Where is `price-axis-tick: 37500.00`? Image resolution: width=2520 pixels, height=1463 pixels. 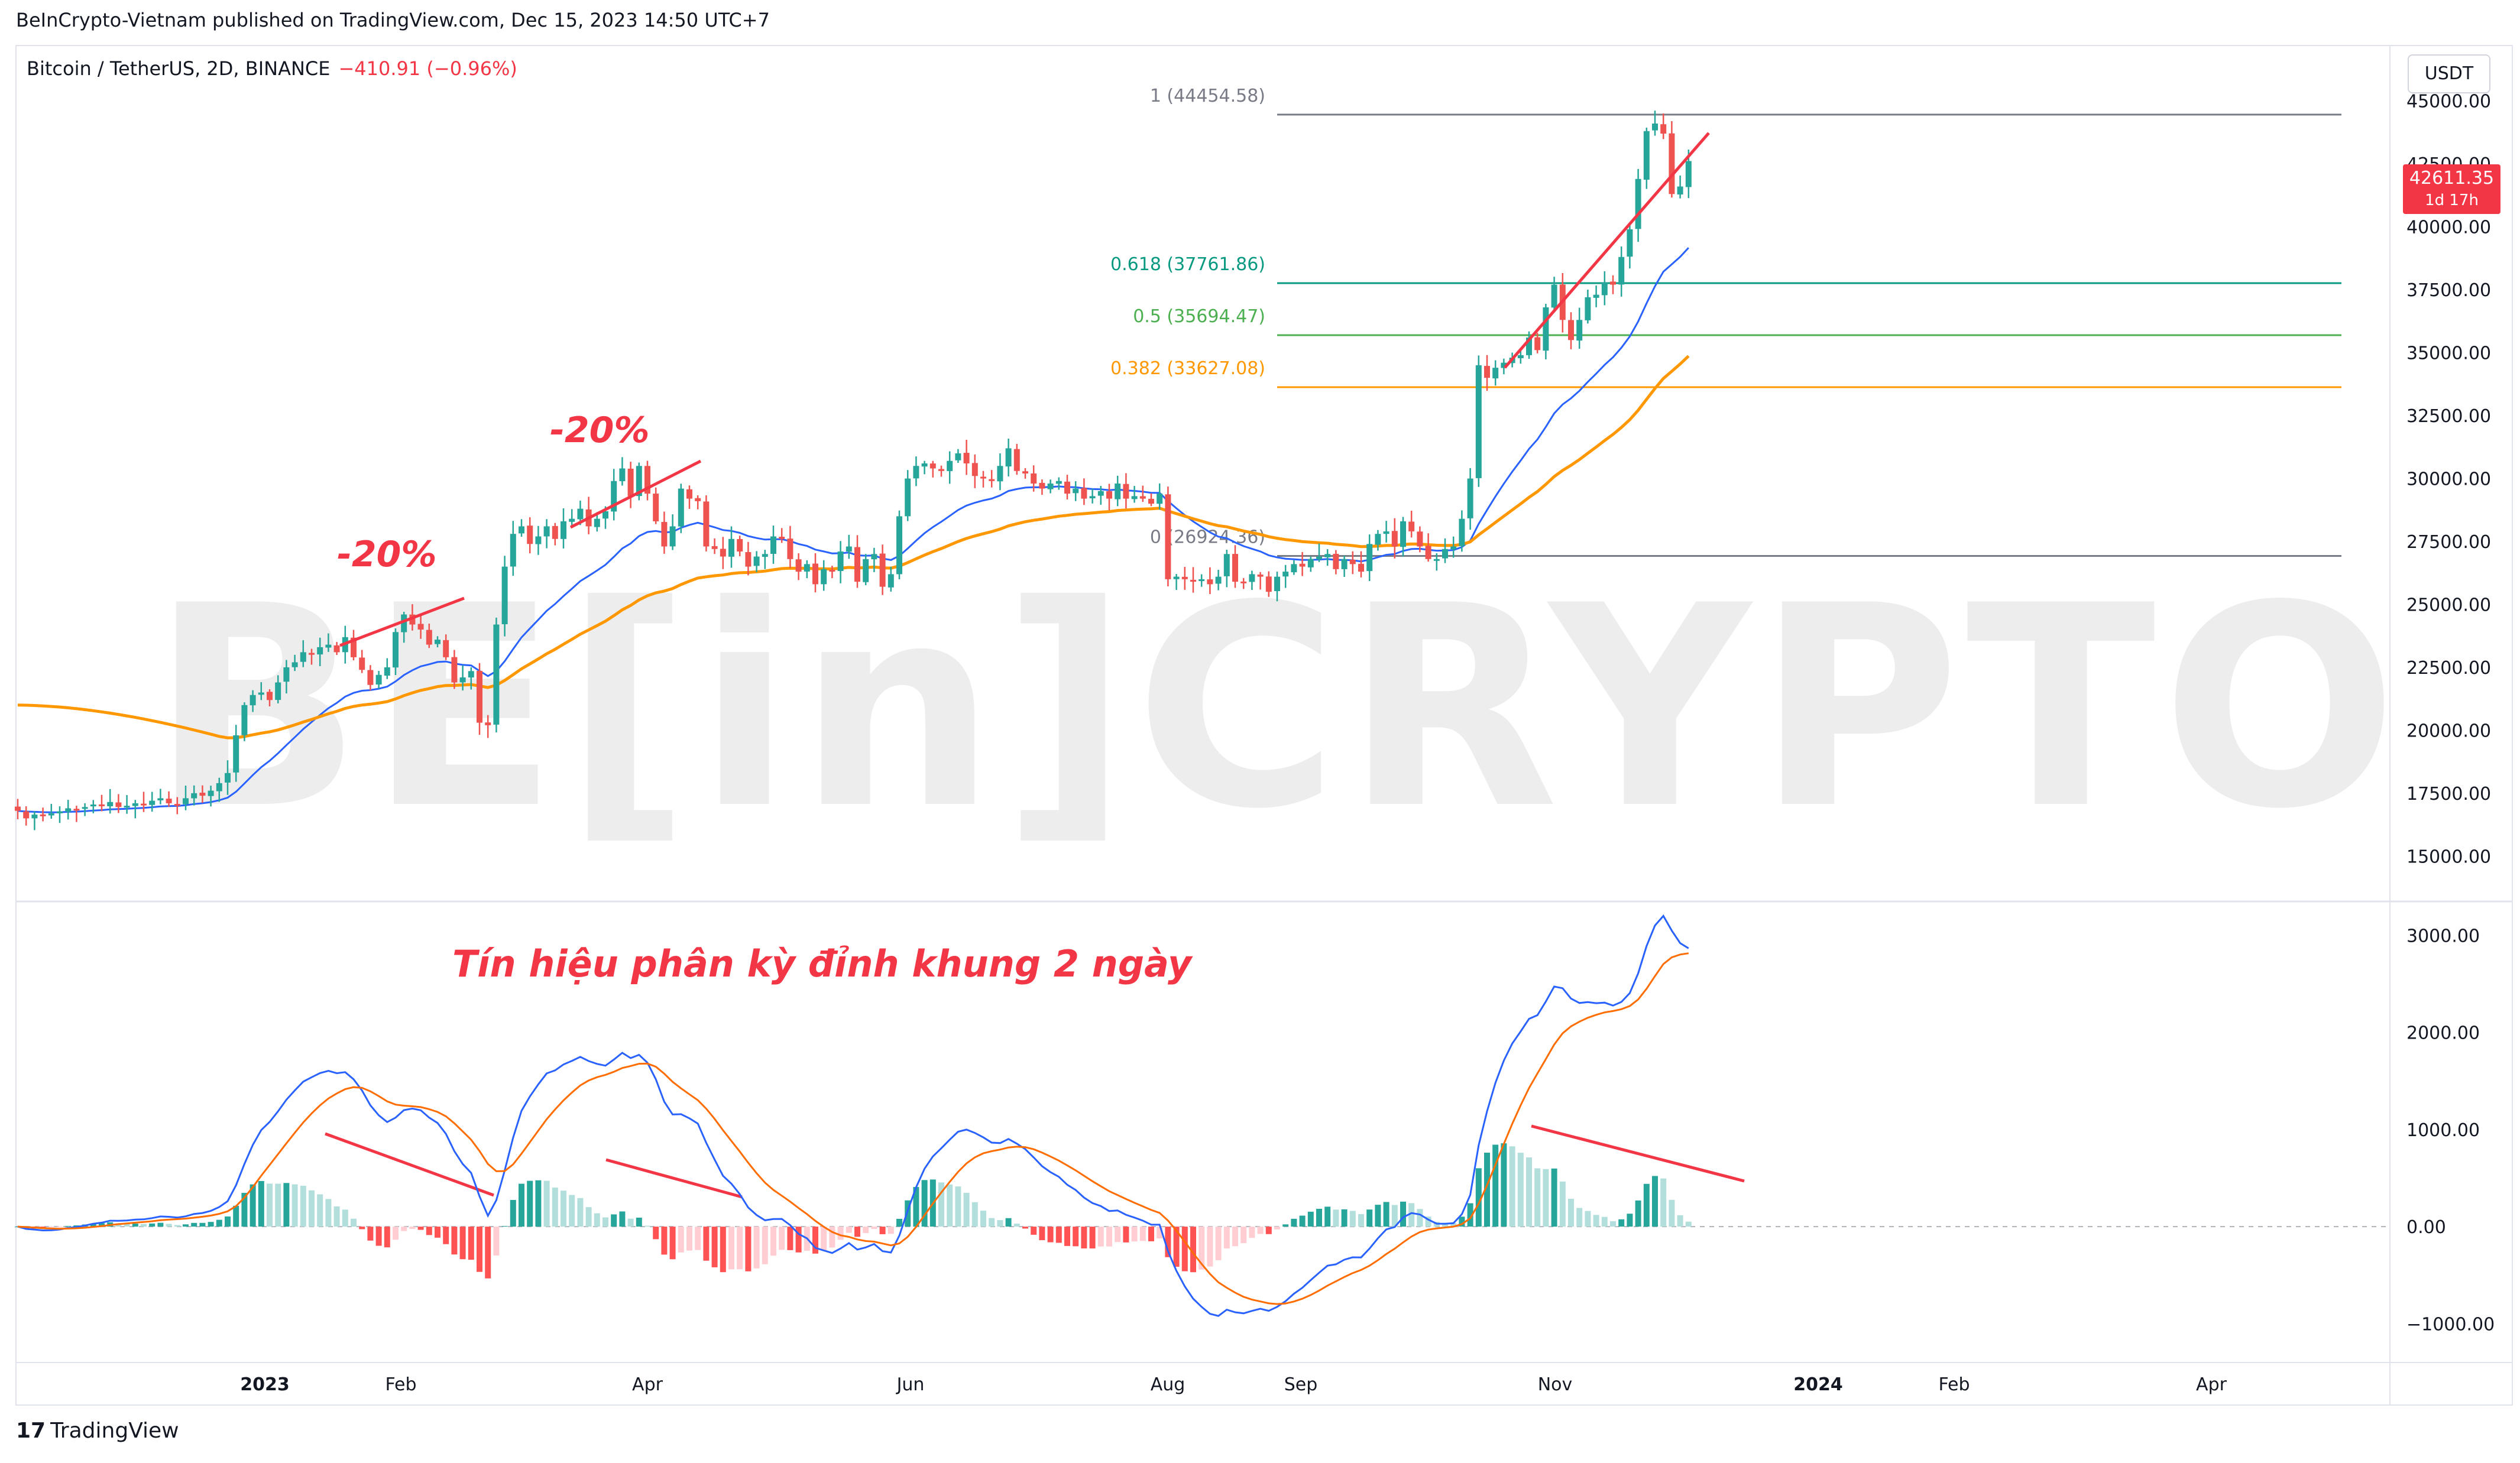 price-axis-tick: 37500.00 is located at coordinates (2448, 290).